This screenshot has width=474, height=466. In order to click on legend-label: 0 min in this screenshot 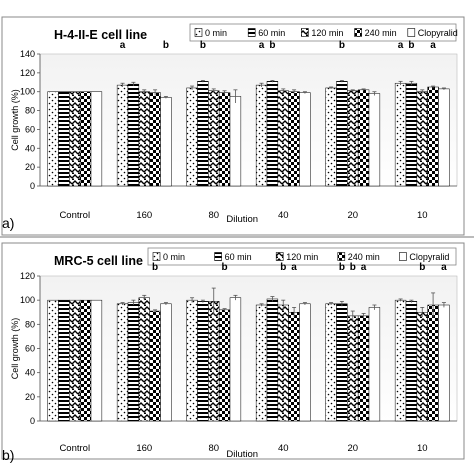, I will do `click(216, 33)`.